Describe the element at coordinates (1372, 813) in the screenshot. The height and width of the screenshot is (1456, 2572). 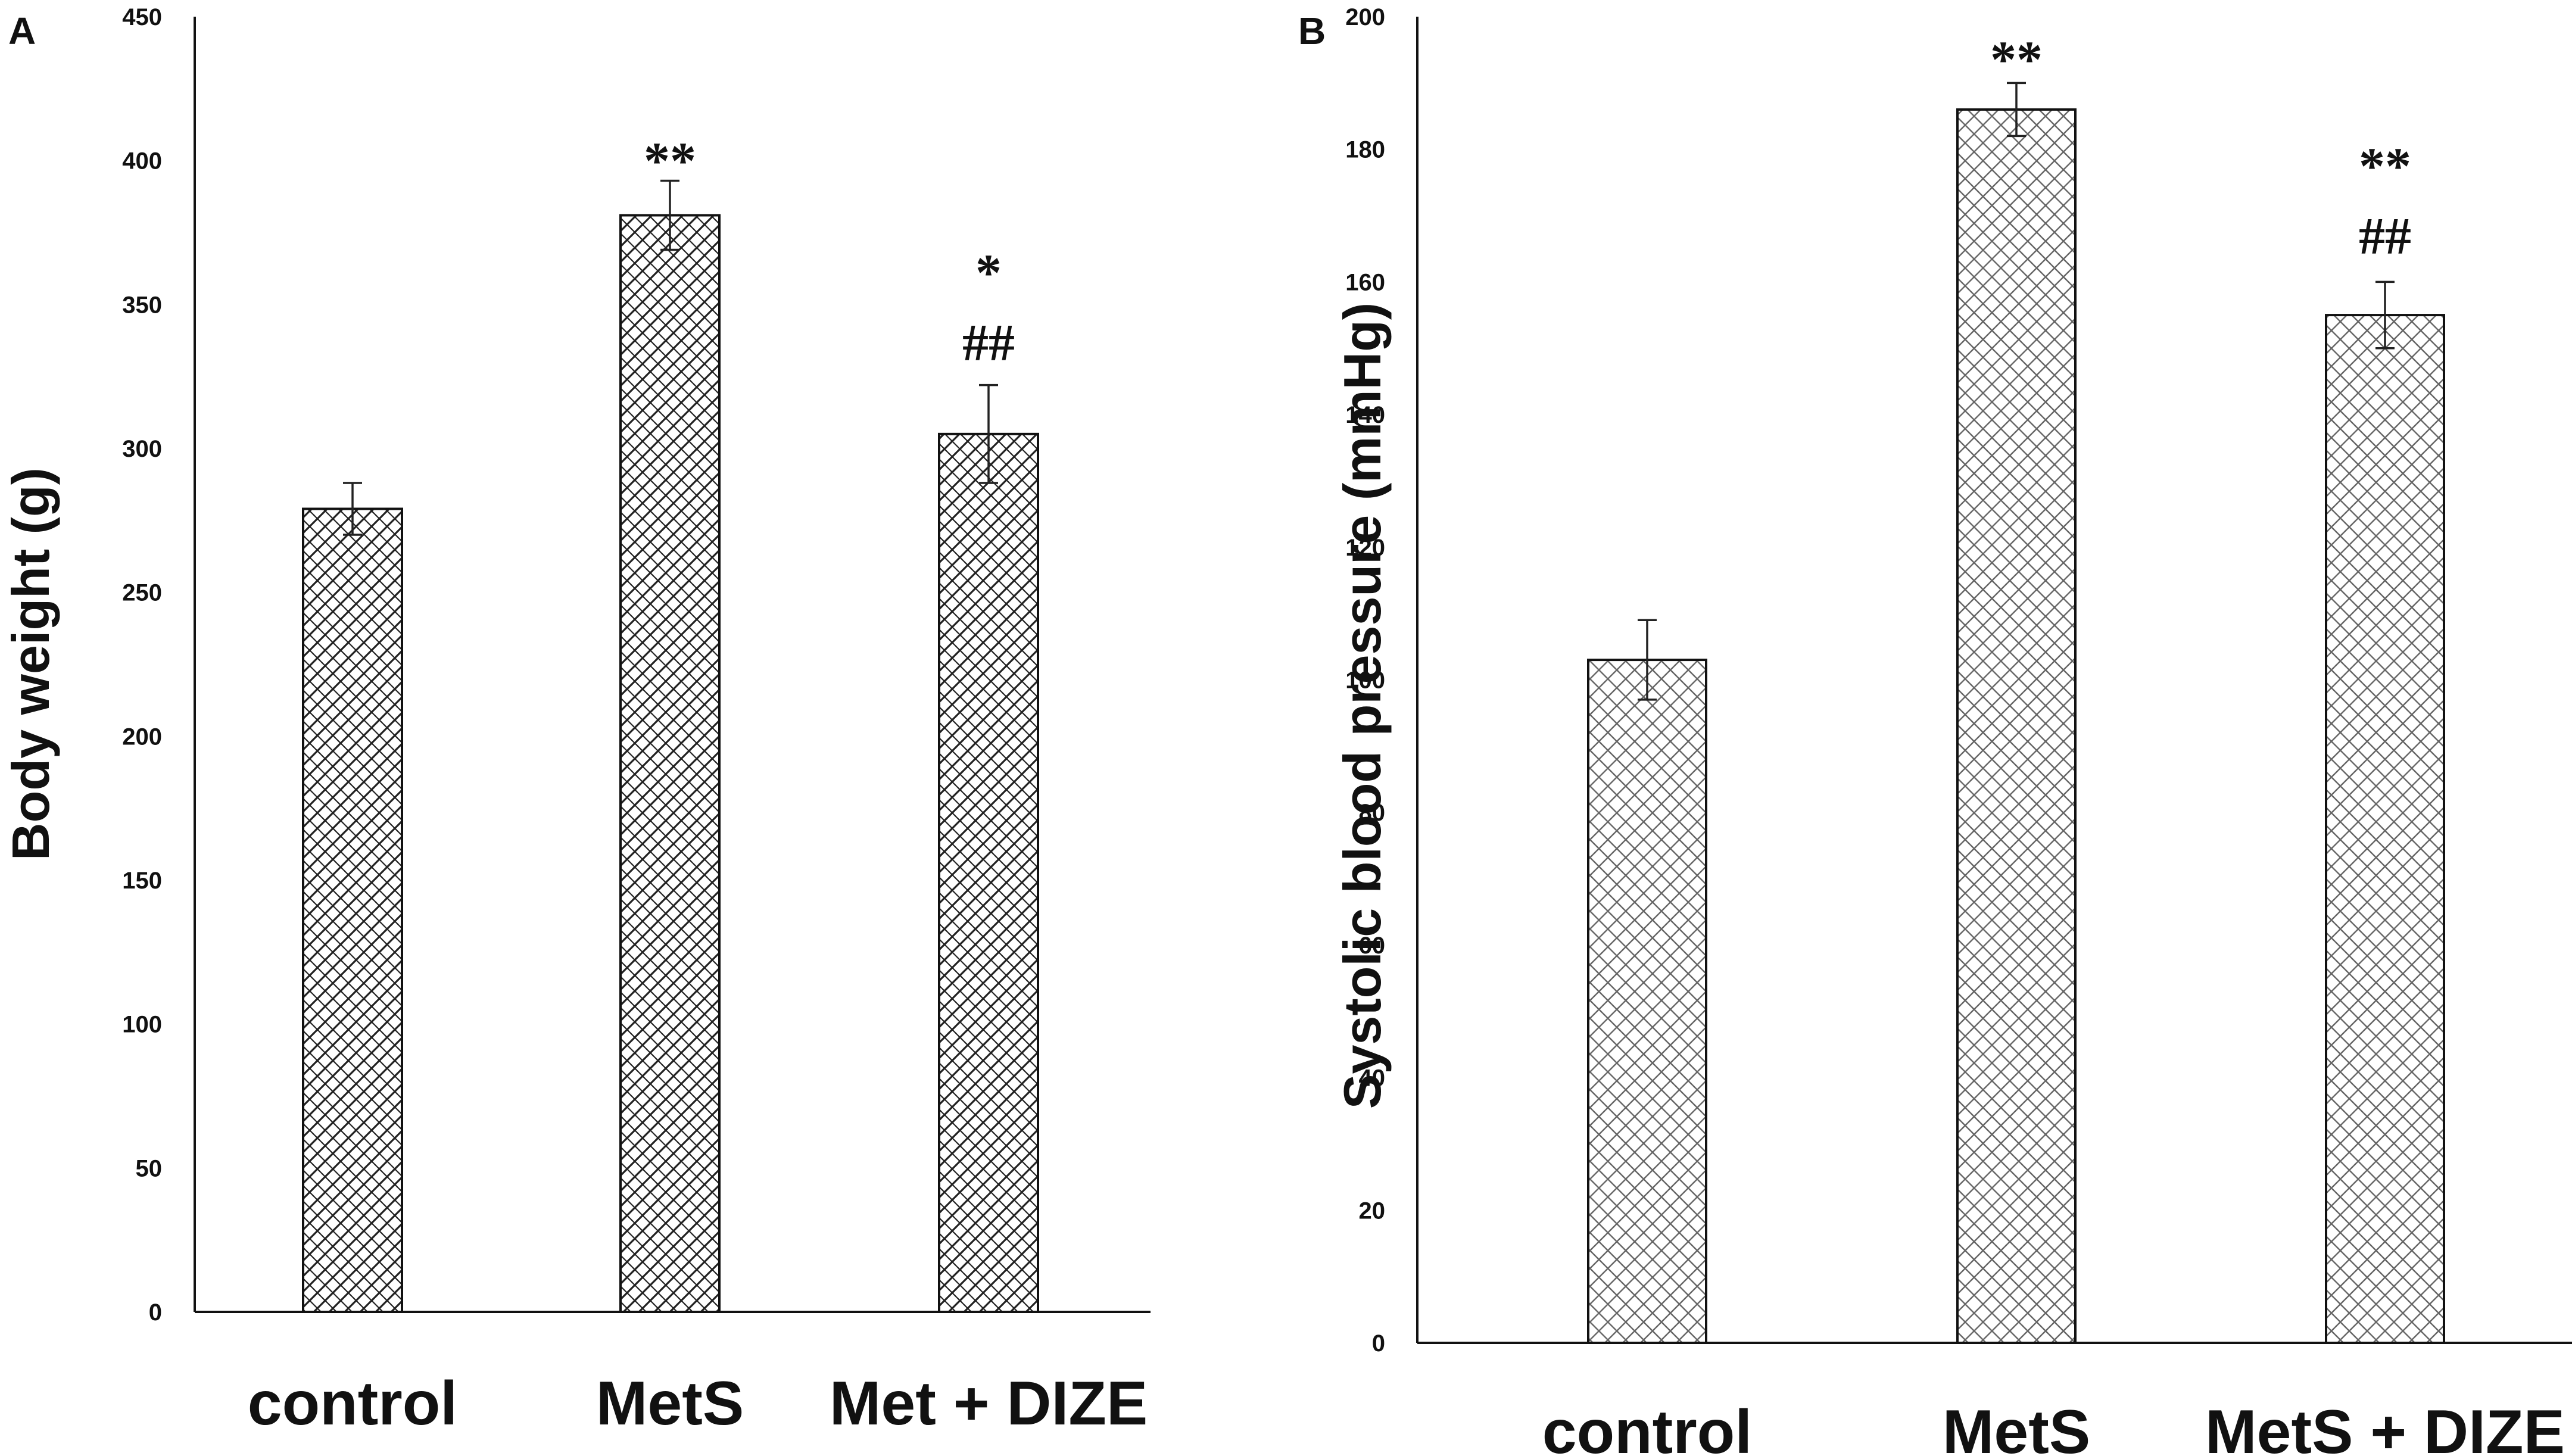
I see `panel-b-y-tick-label: 80` at that location.